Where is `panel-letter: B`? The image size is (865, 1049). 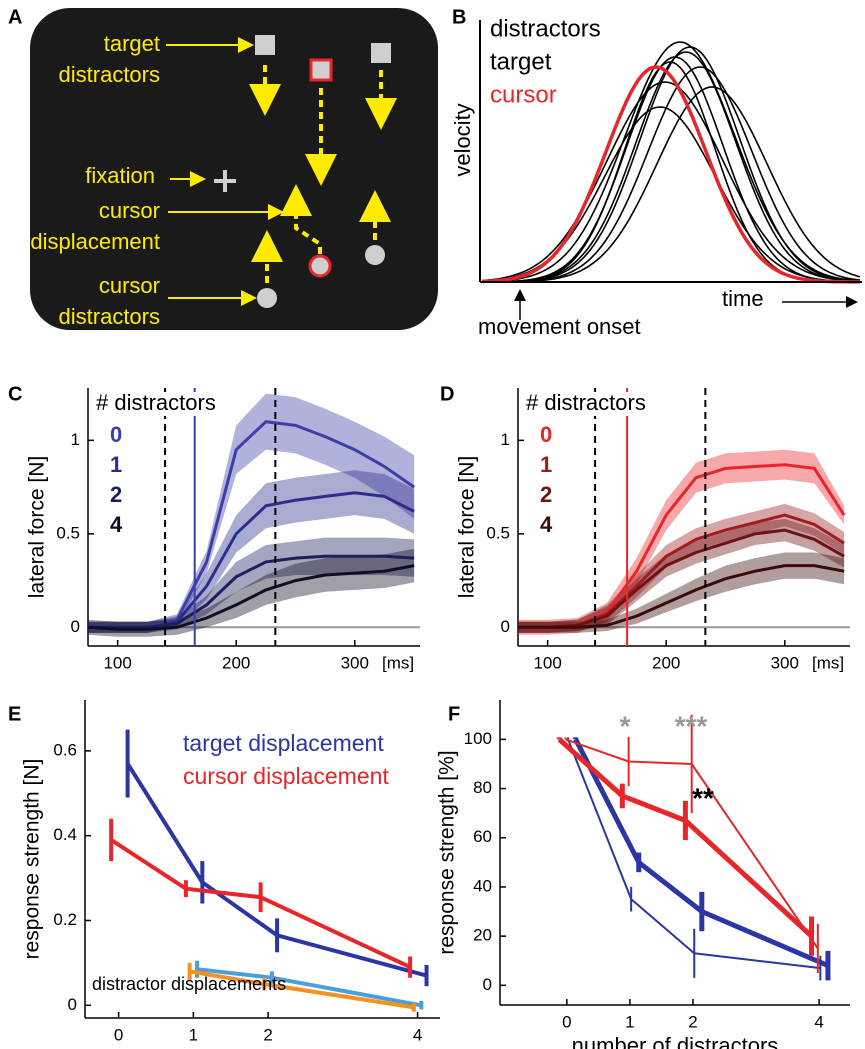
panel-letter: B is located at coordinates (459, 17).